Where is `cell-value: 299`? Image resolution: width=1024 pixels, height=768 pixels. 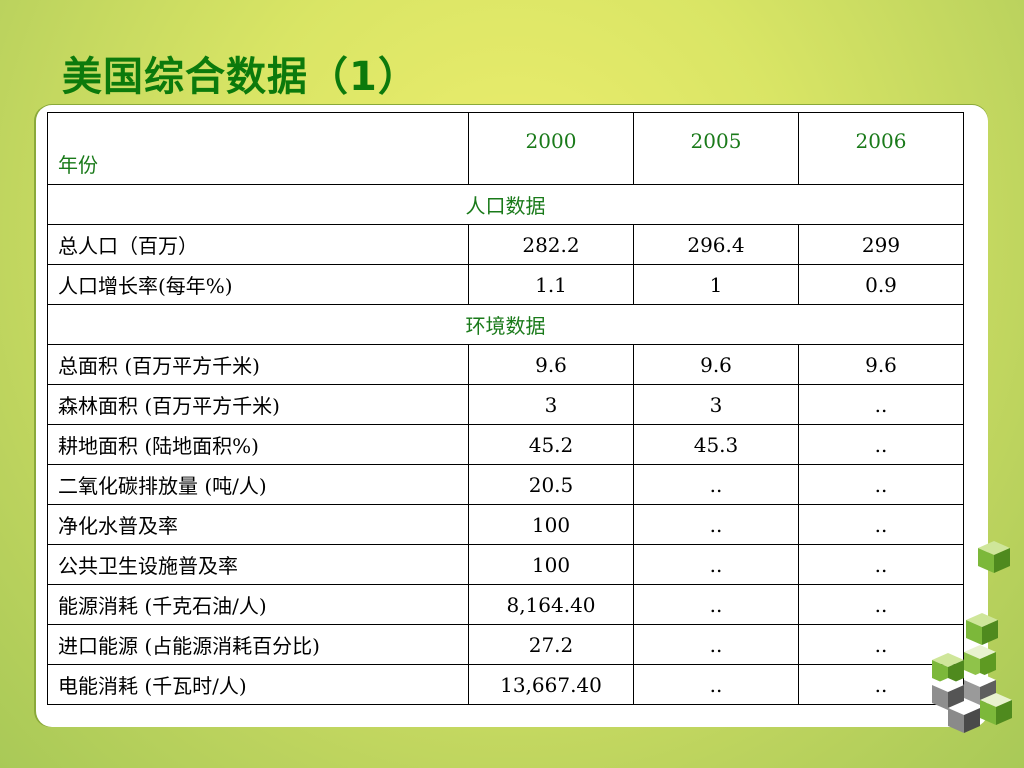 cell-value: 299 is located at coordinates (881, 244).